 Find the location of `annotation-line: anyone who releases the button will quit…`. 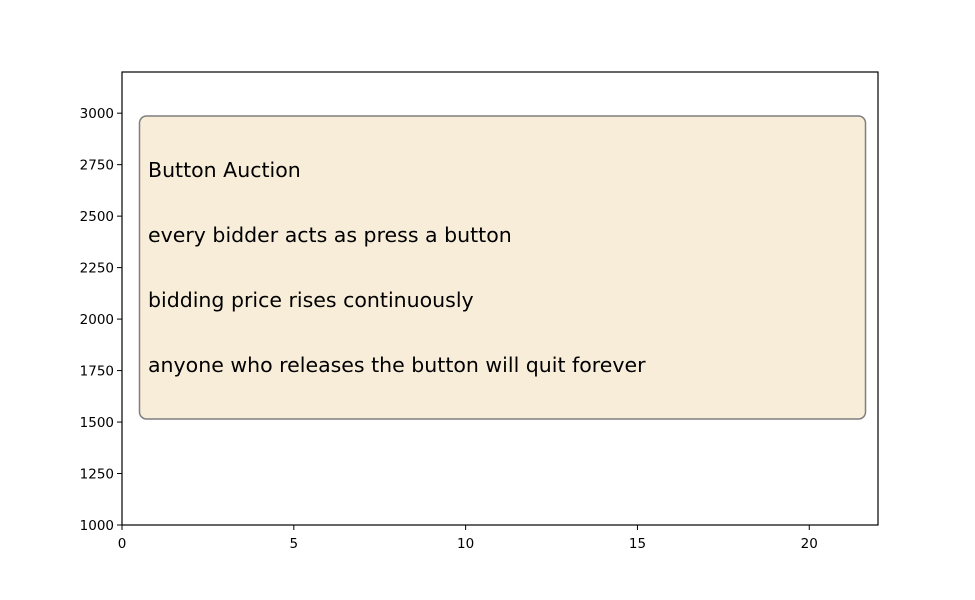

annotation-line: anyone who releases the button will quit… is located at coordinates (397, 365).